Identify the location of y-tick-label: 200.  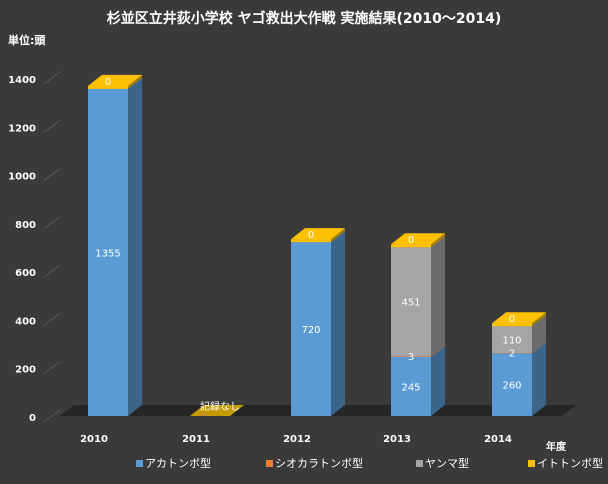
(25, 370).